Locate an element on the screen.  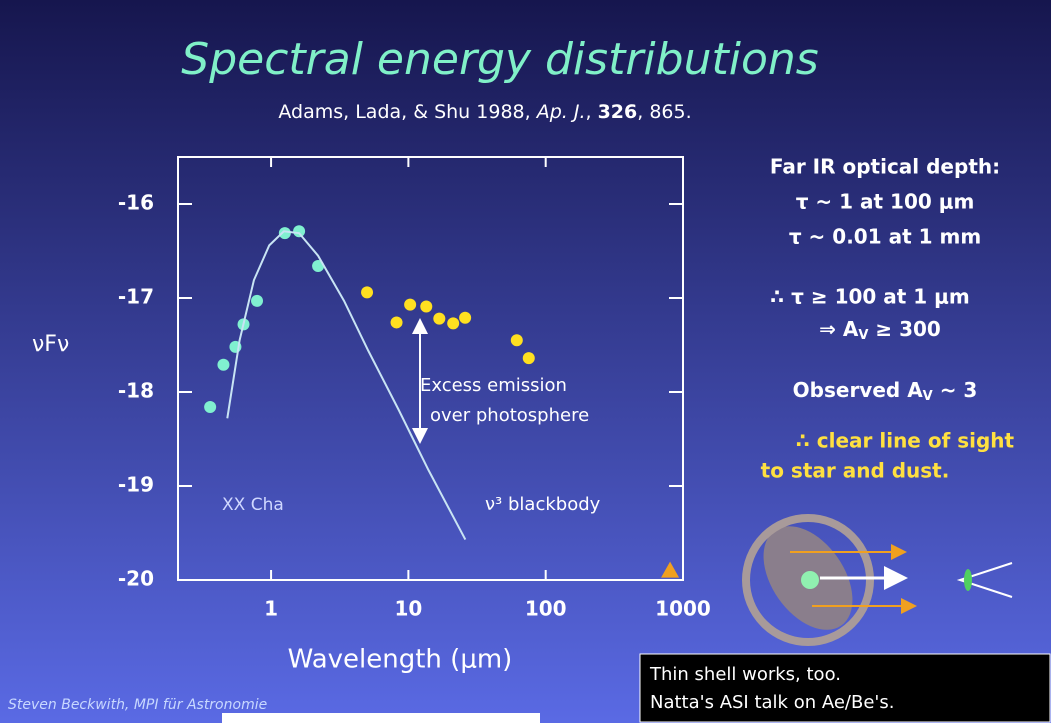
note-part: ⇒ A is located at coordinates (839, 329).